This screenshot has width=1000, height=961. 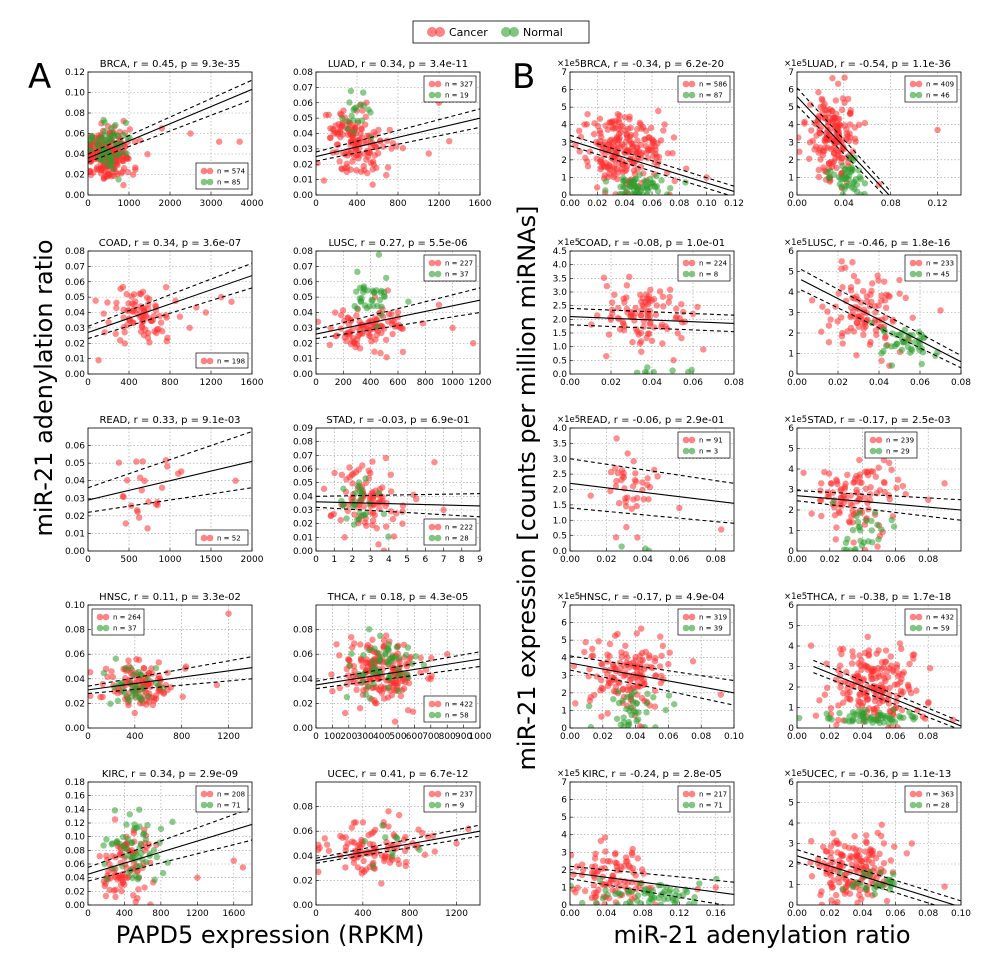 What do you see at coordinates (170, 855) in the screenshot?
I see `points-a-kirc` at bounding box center [170, 855].